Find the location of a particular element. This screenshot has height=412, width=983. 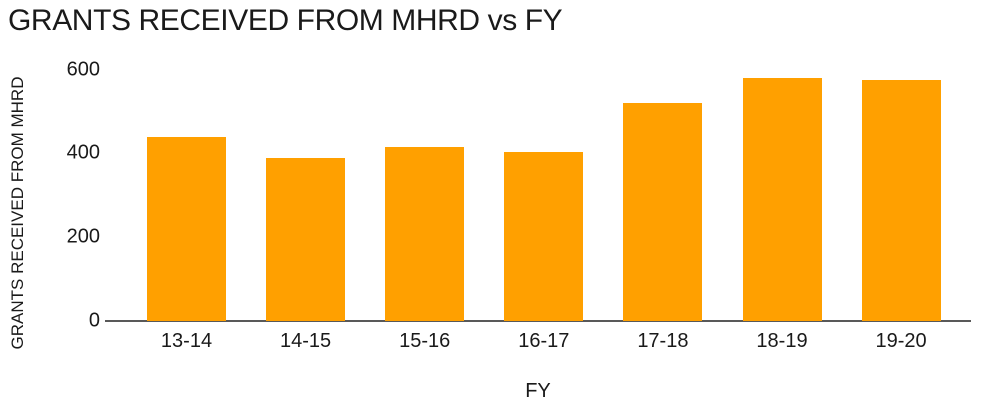

x-tick-label: 16-17 is located at coordinates (544, 341).